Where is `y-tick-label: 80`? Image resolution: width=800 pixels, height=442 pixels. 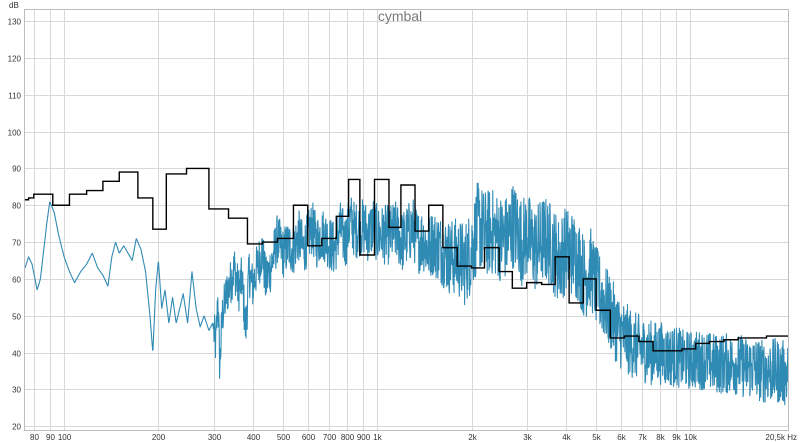 y-tick-label: 80 is located at coordinates (16, 206).